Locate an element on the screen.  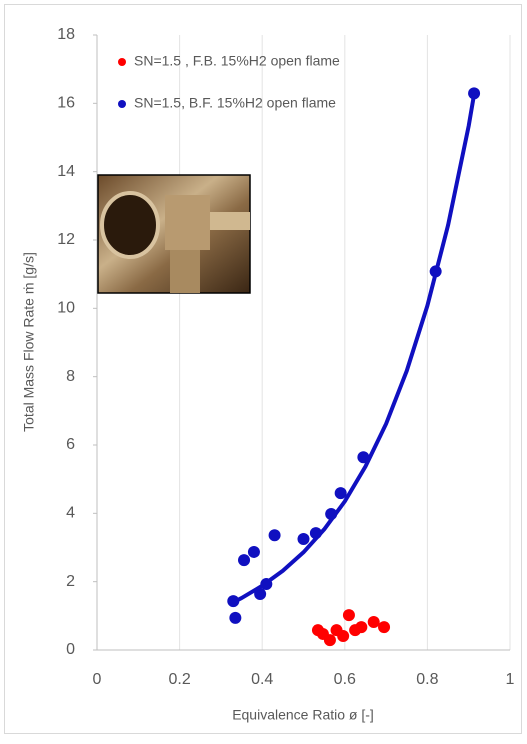
y-tick-label: 8 is located at coordinates (70, 376).